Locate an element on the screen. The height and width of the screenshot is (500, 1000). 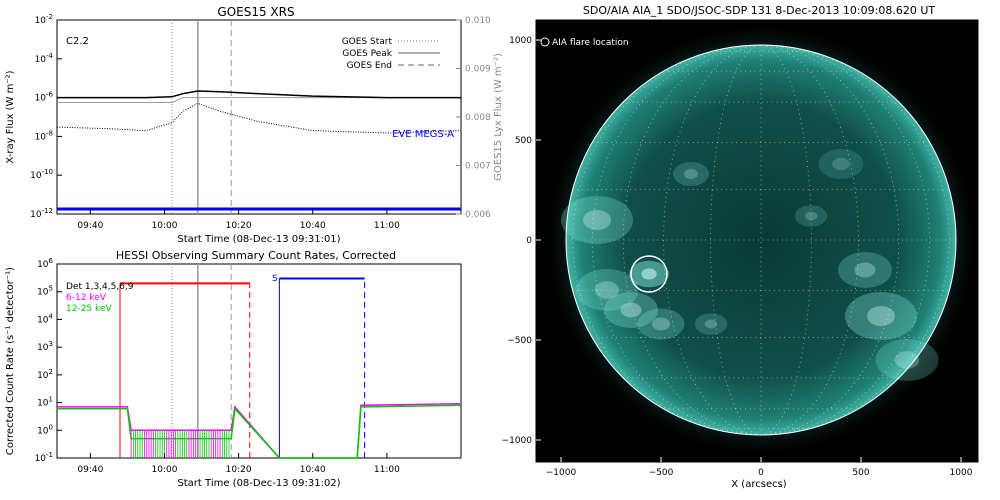
hessi-x-tick-label: 11:00 is located at coordinates (387, 470).